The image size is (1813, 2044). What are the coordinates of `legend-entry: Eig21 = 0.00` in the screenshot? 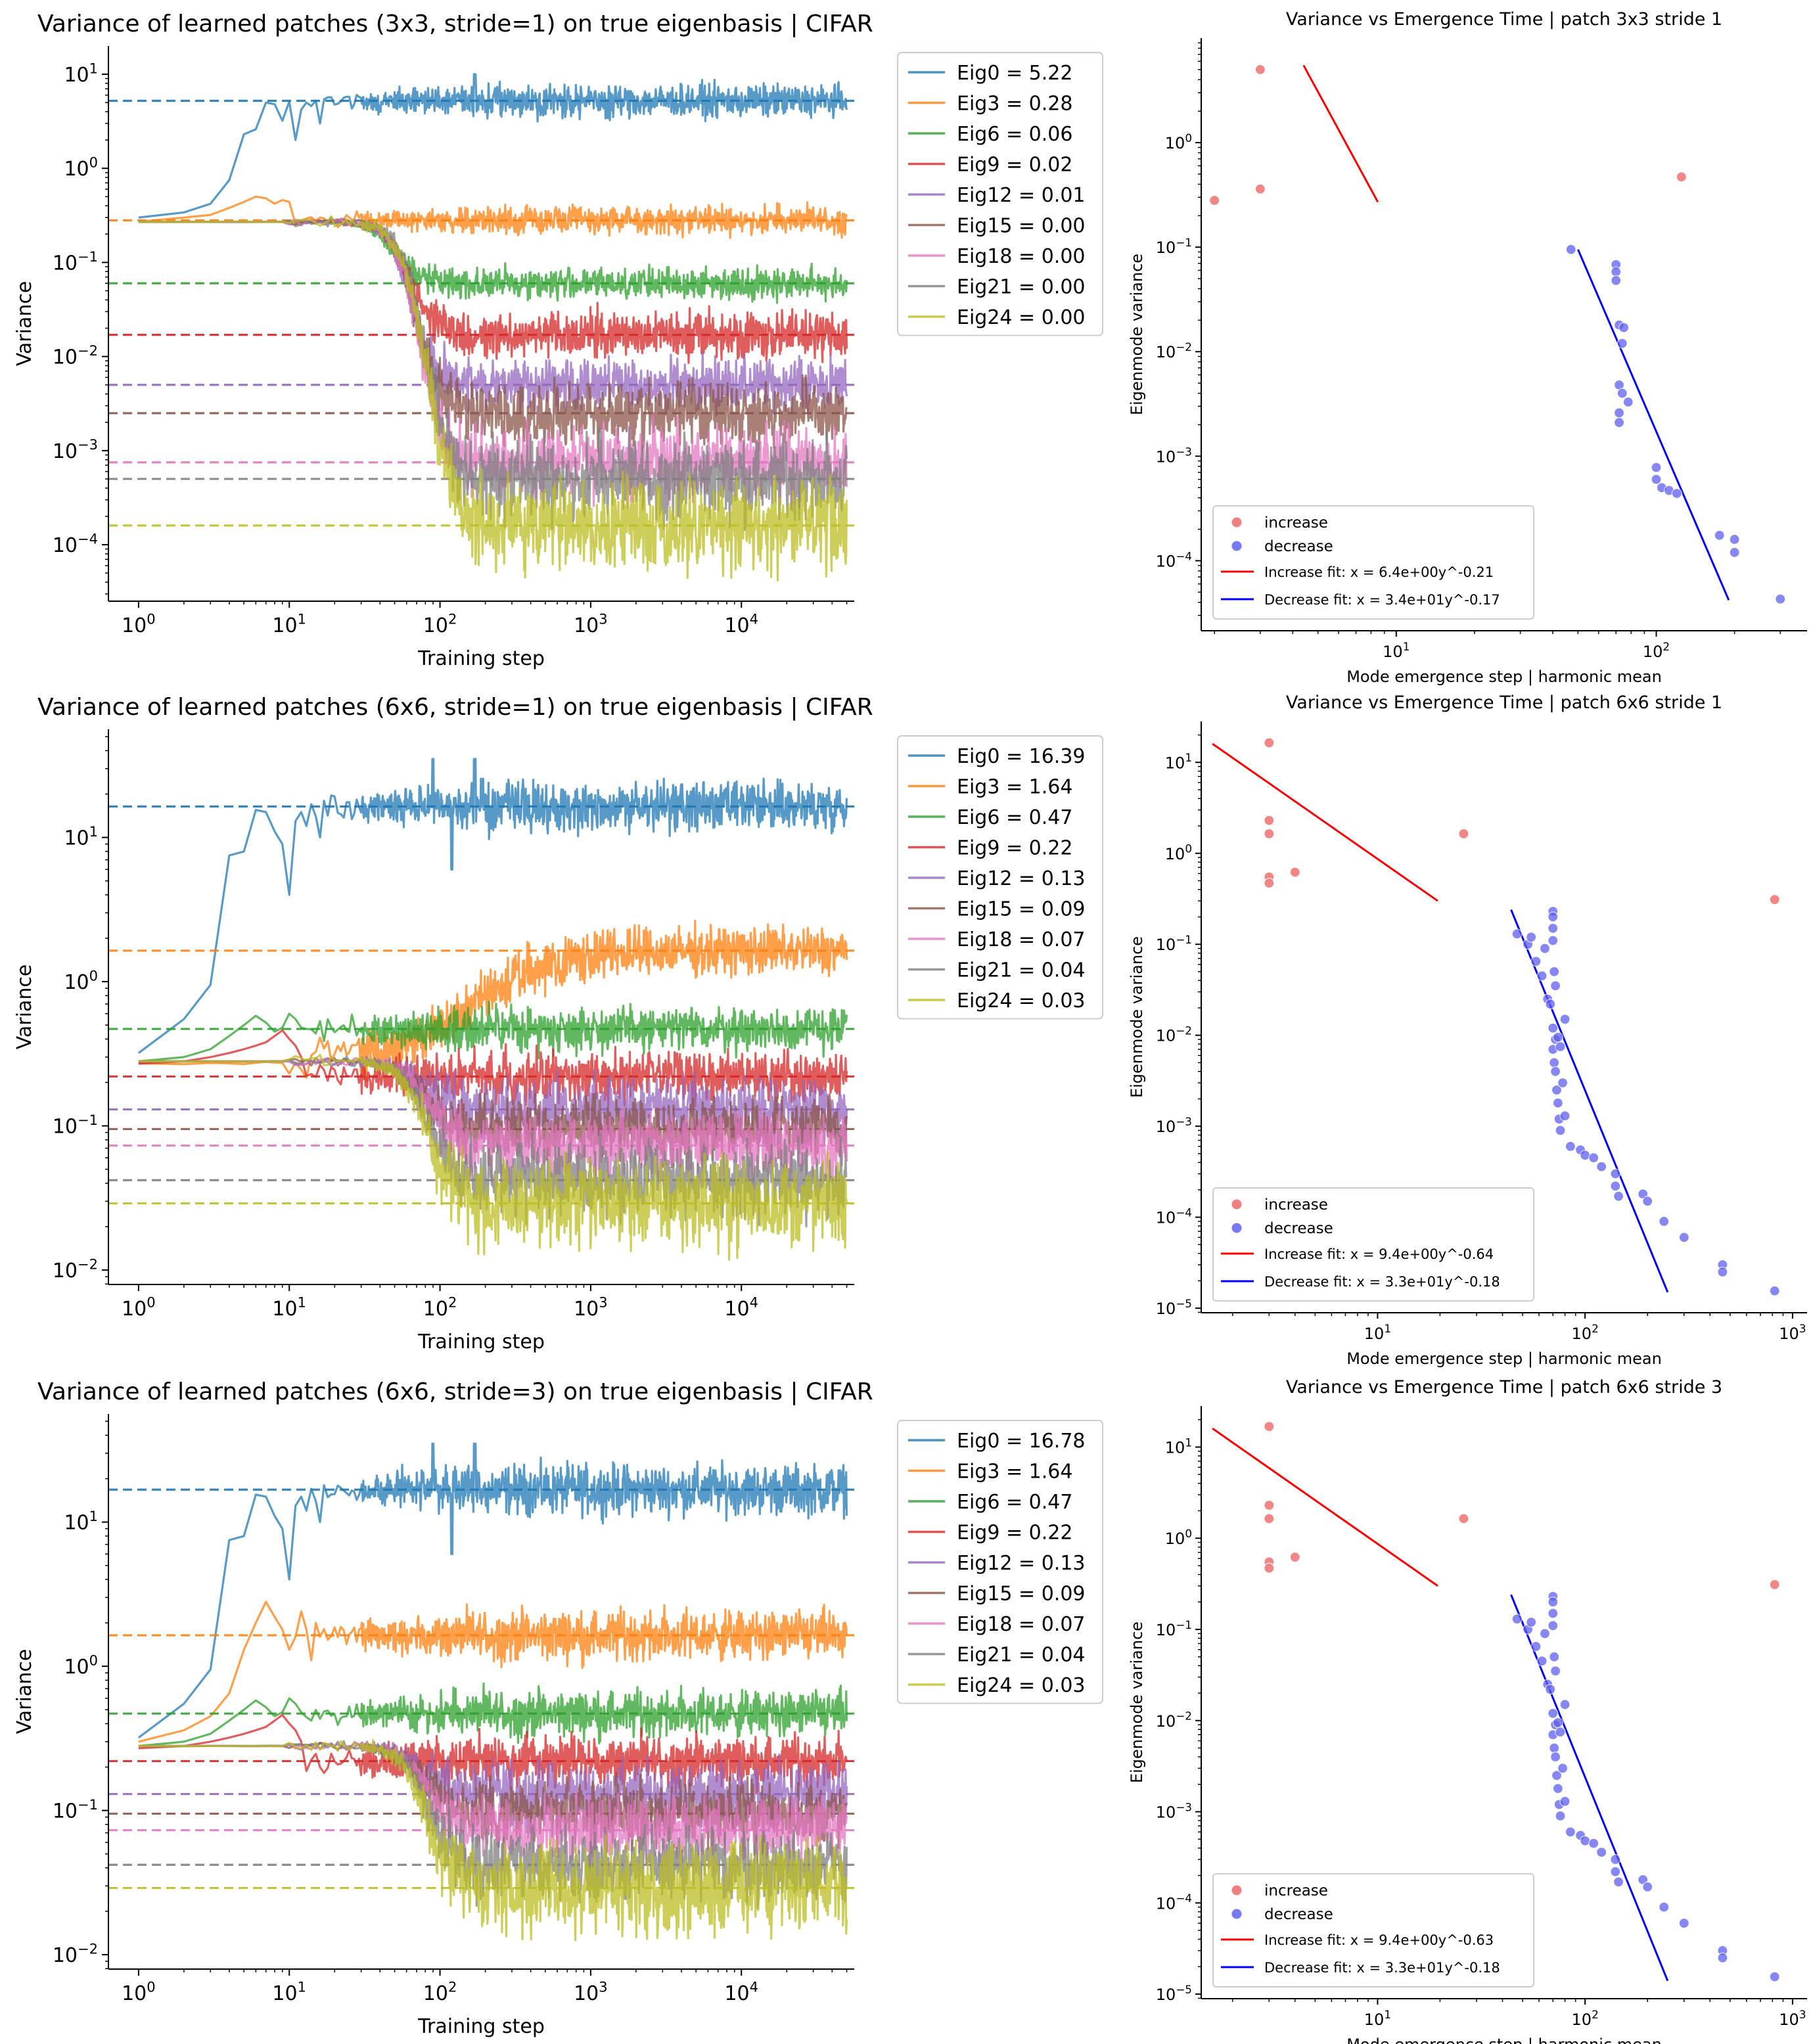 It's located at (1021, 287).